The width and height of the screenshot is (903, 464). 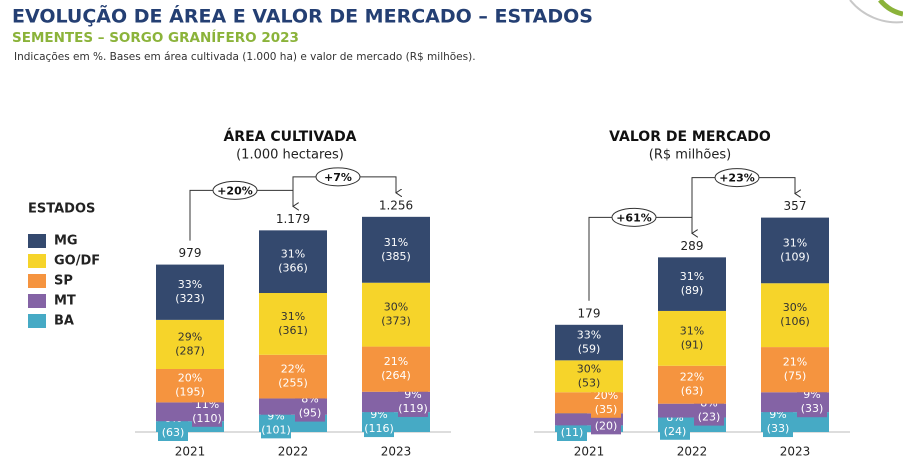 I want to click on legend-label: SP, so click(x=63, y=281).